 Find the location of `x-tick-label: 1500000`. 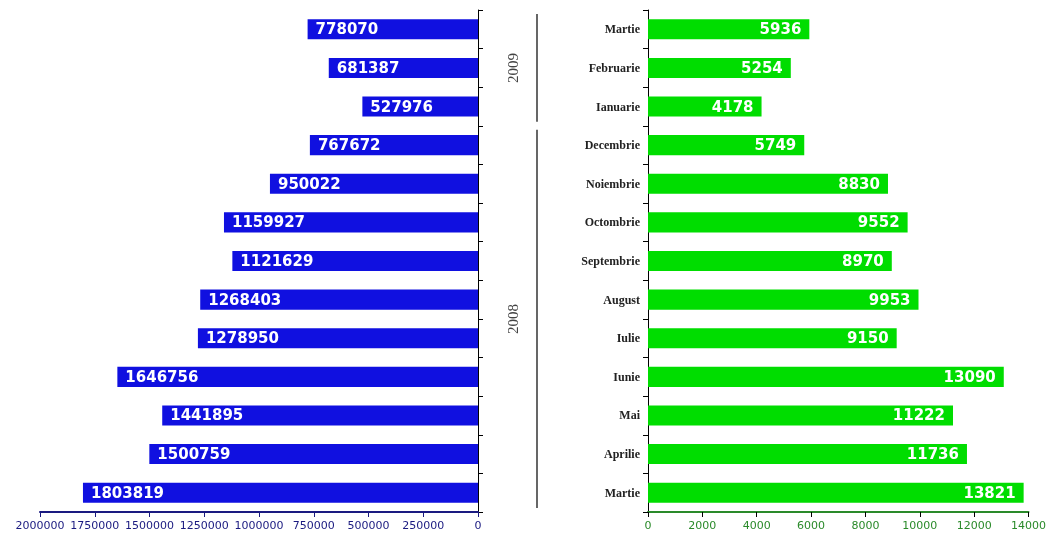

x-tick-label: 1500000 is located at coordinates (149, 525).